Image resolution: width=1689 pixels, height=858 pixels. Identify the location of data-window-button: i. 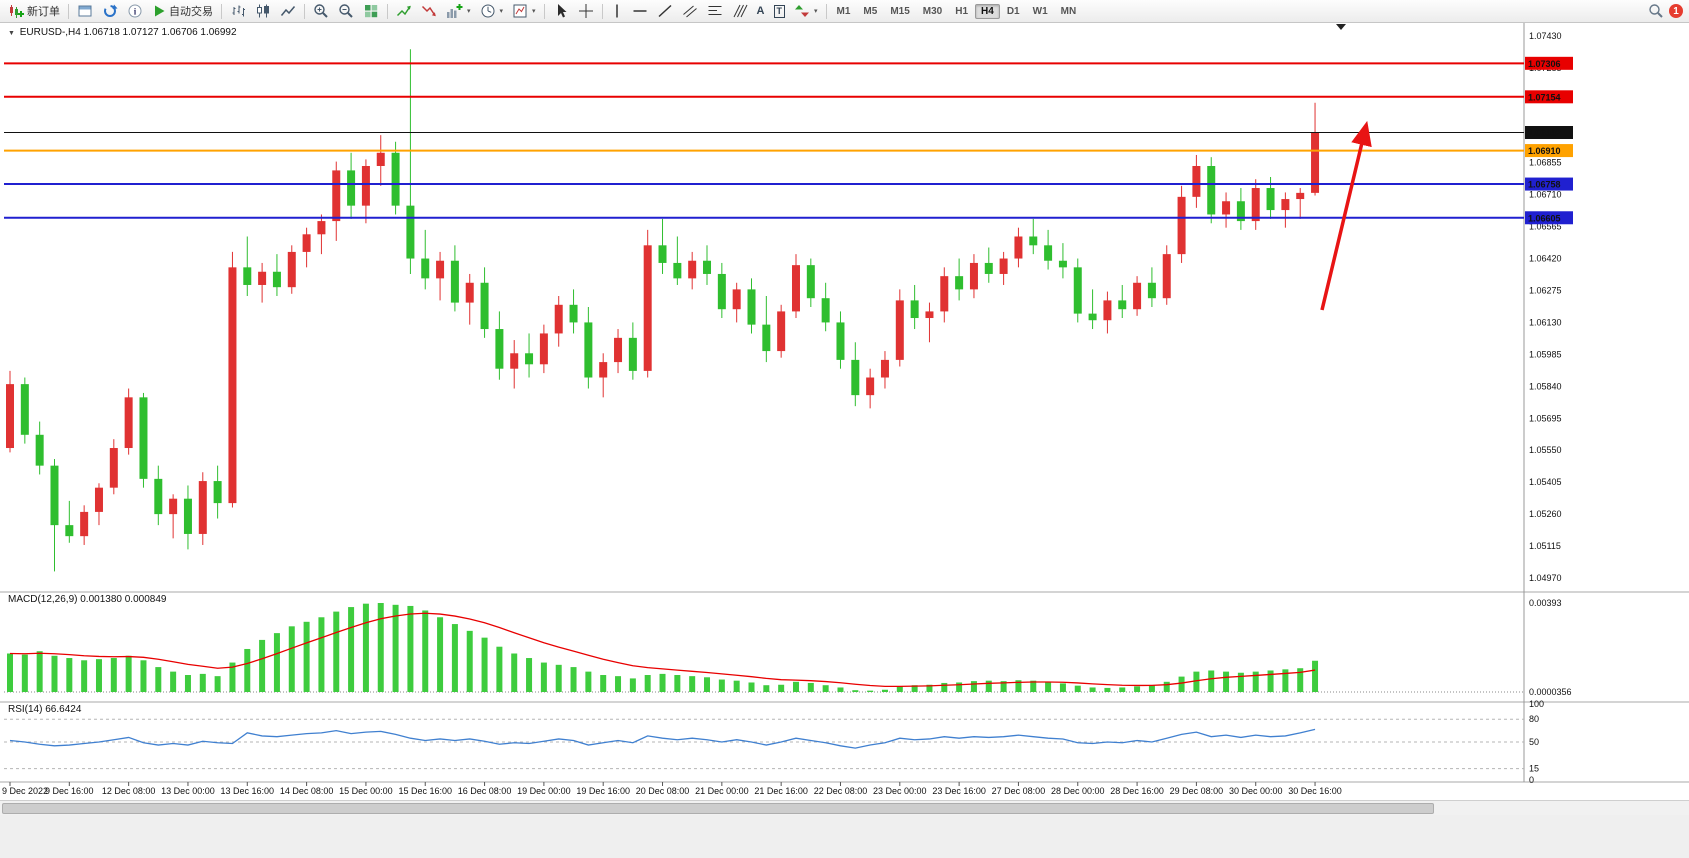
(135, 11).